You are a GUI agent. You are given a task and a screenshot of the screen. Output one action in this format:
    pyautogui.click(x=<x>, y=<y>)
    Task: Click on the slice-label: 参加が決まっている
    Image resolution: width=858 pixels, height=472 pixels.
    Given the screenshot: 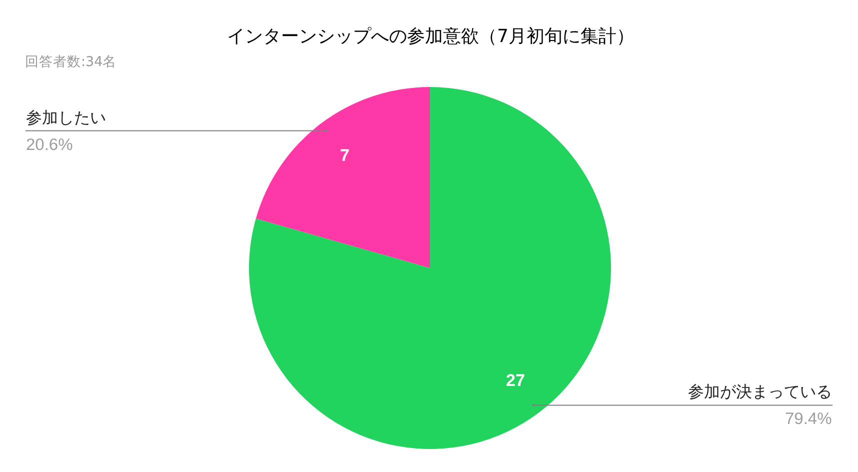 What is the action you would take?
    pyautogui.click(x=760, y=391)
    